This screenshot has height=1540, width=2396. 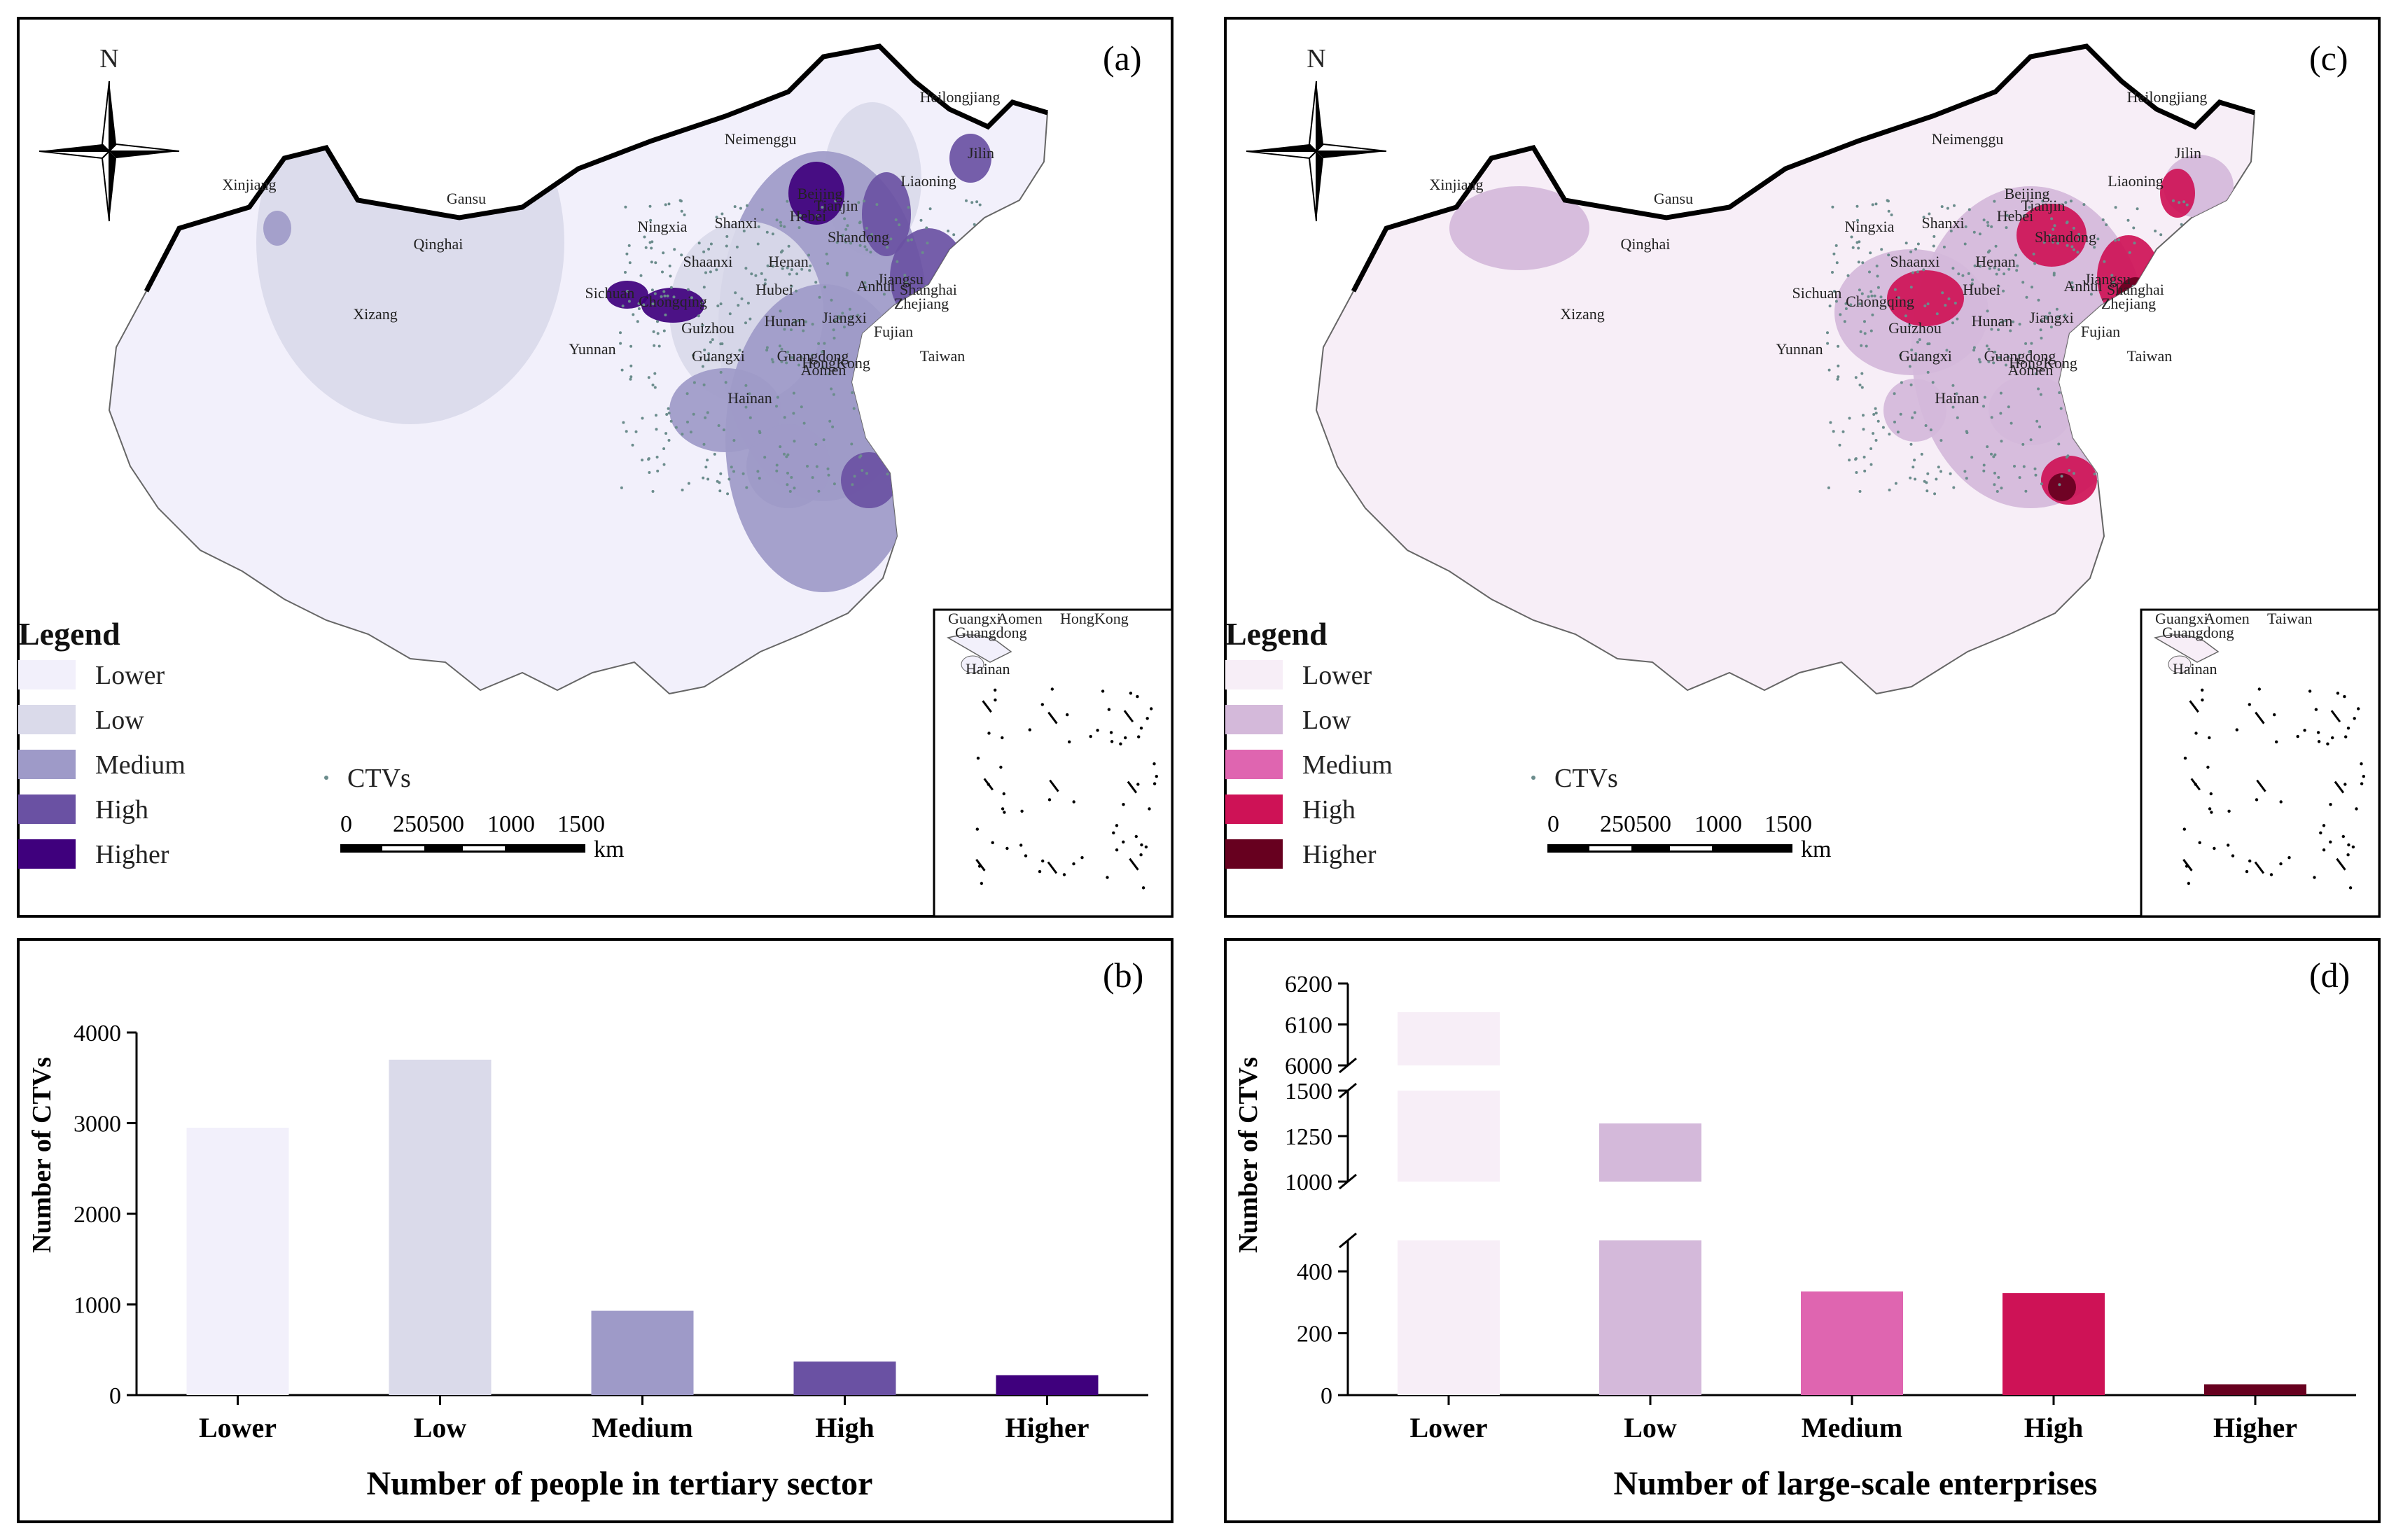 What do you see at coordinates (1348, 1181) in the screenshot?
I see `chart-d-axis-break-icon` at bounding box center [1348, 1181].